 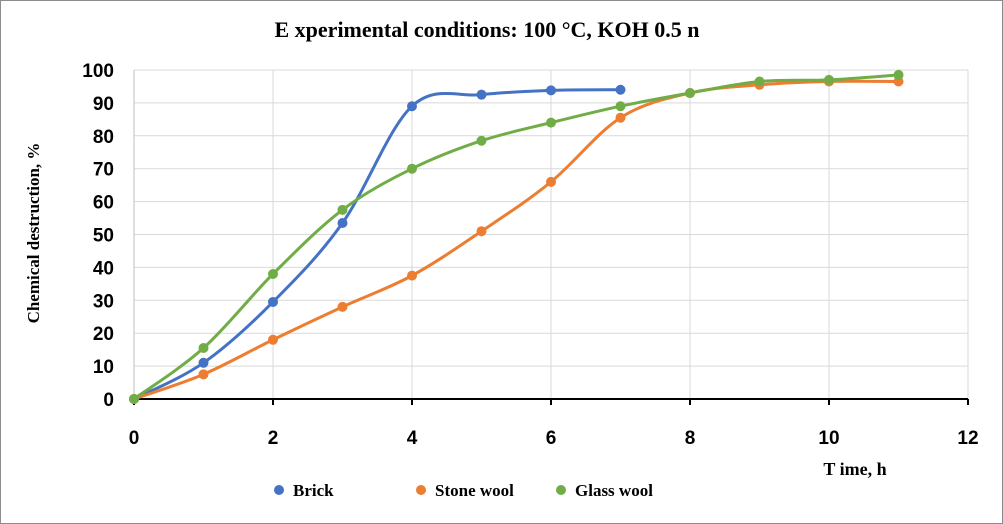 What do you see at coordinates (828, 438) in the screenshot?
I see `x-tick-label: 10` at bounding box center [828, 438].